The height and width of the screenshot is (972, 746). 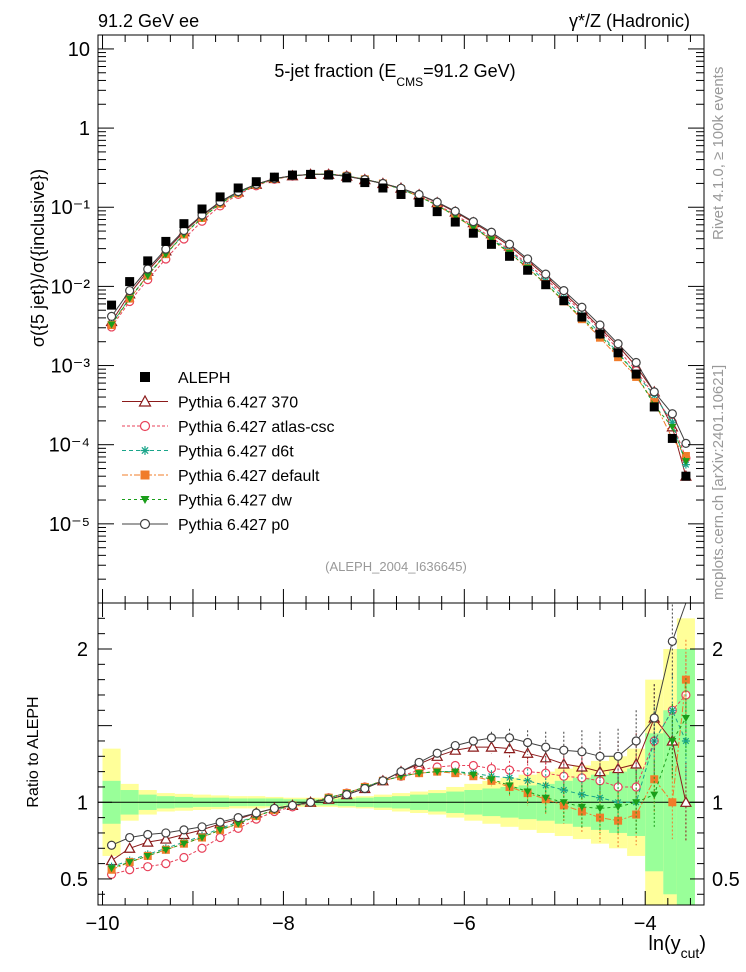 I want to click on header-left: 91.2 GeV ee, so click(x=148, y=21).